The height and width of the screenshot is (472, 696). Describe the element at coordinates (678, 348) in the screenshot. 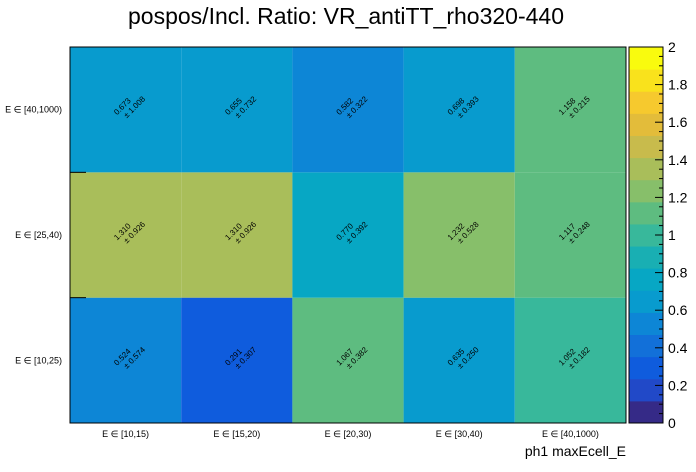

I see `colorbar-tick-label: 0.4` at that location.